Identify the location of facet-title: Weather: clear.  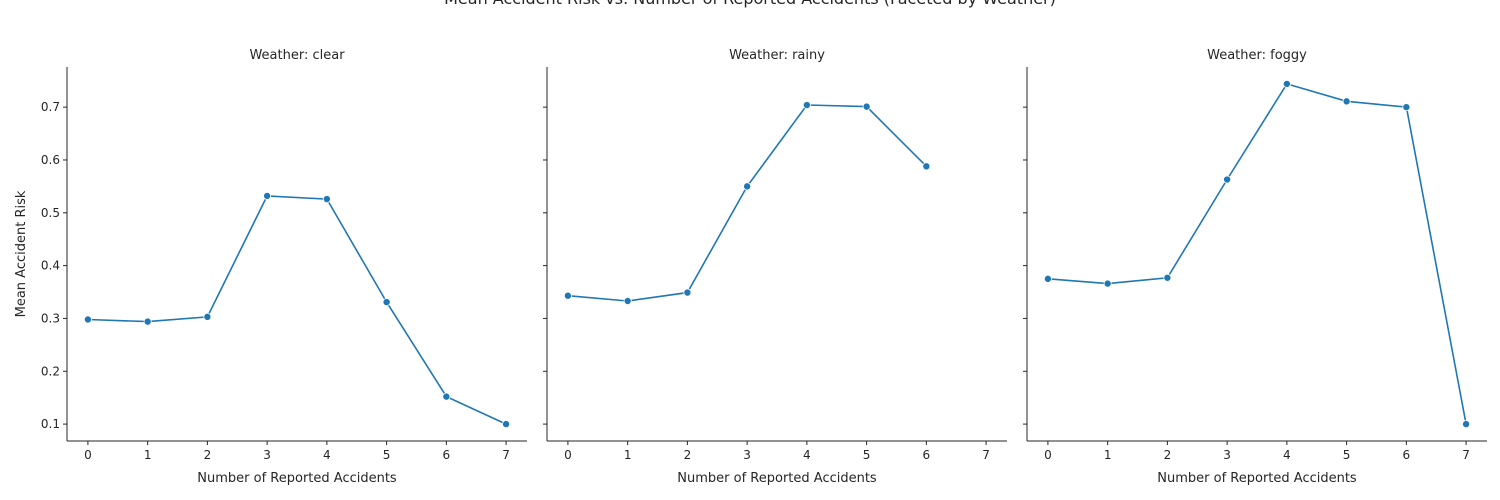
(297, 55).